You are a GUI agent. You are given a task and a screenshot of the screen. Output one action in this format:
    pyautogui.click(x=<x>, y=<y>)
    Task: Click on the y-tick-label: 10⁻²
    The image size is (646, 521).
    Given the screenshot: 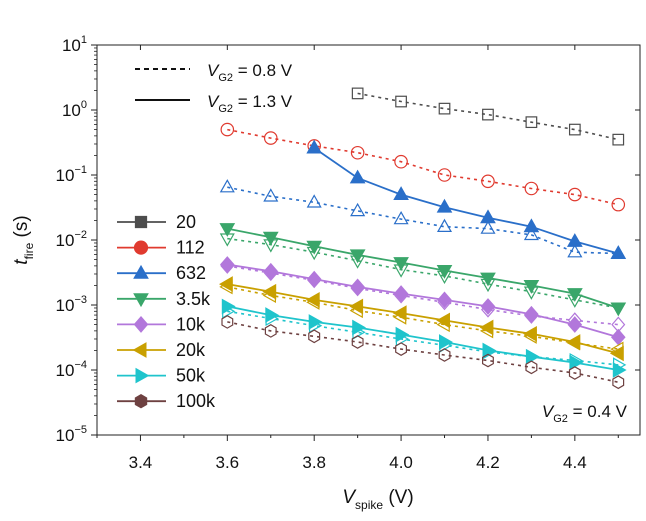 What is the action you would take?
    pyautogui.click(x=71, y=239)
    